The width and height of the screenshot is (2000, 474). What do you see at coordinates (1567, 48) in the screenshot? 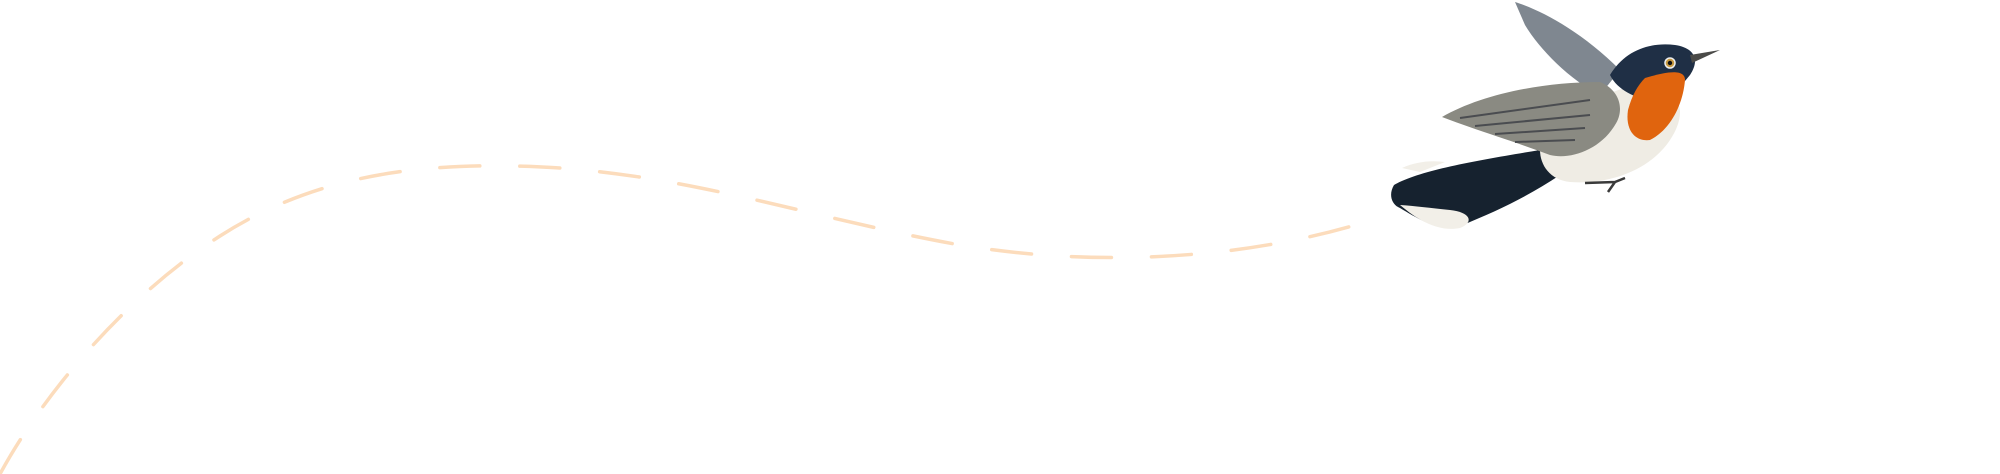
I see `bird-upper-wing` at bounding box center [1567, 48].